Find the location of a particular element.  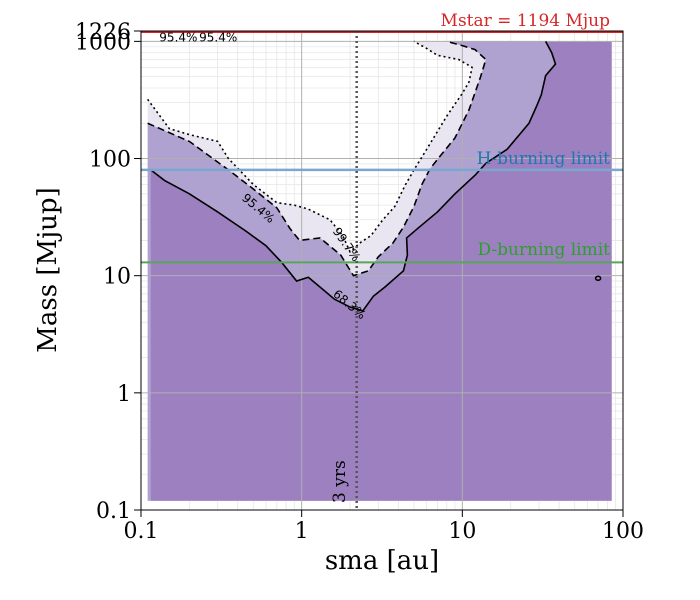

x-tick-label: 10 is located at coordinates (462, 531).